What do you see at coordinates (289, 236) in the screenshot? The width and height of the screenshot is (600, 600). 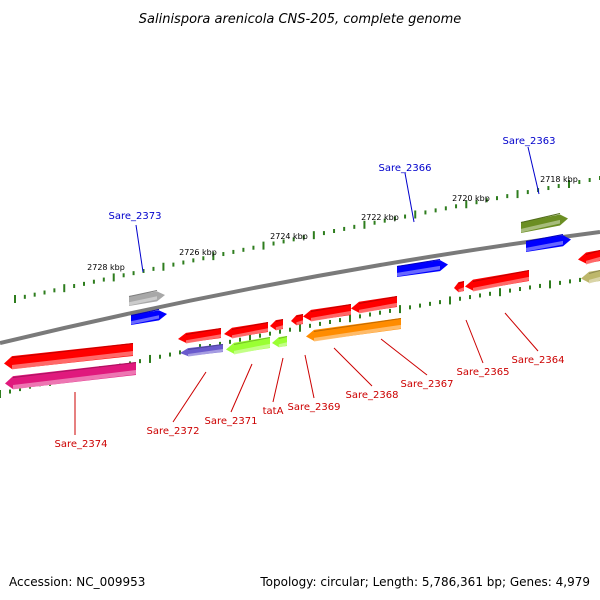 I see `kbp-label: 2724 kbp` at bounding box center [289, 236].